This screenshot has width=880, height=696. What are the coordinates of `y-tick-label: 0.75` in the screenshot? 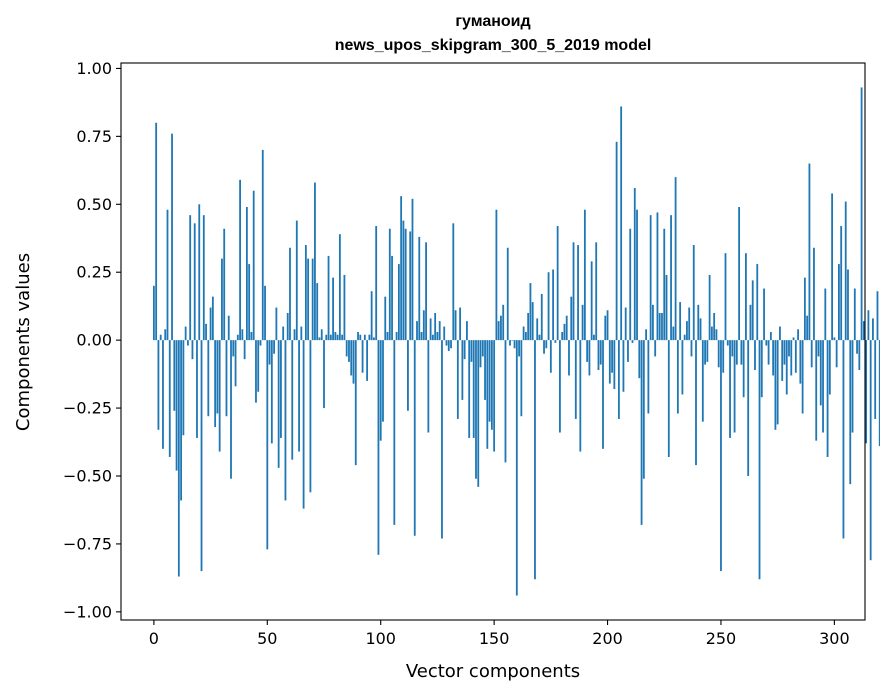 It's located at (94, 136).